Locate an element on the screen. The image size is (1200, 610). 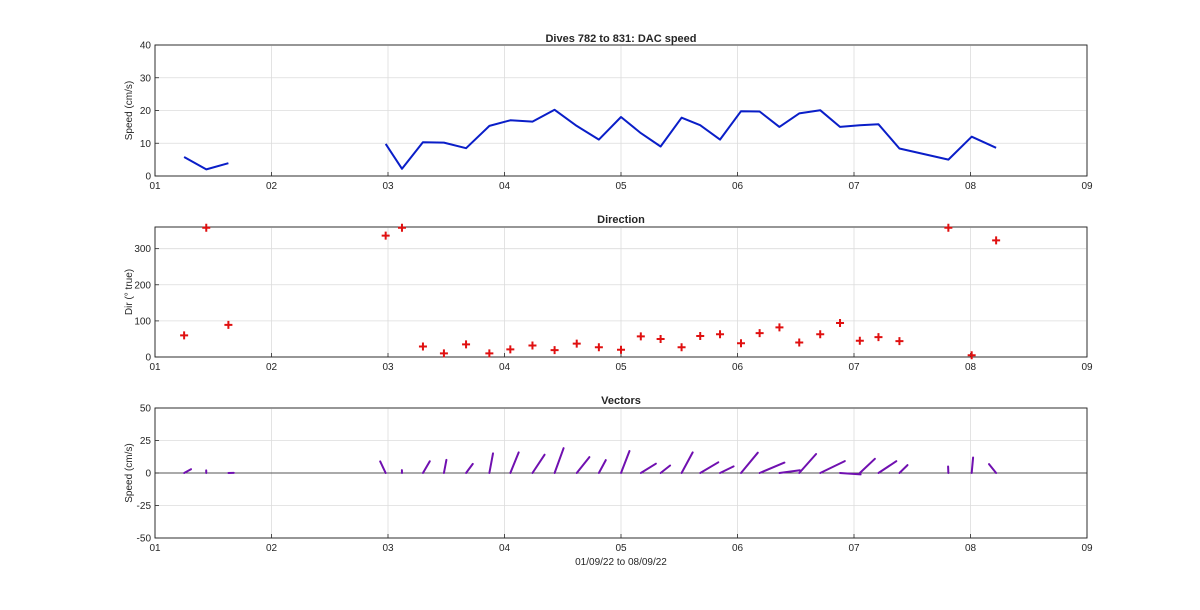
y-tick-label: 30 is located at coordinates (146, 78).